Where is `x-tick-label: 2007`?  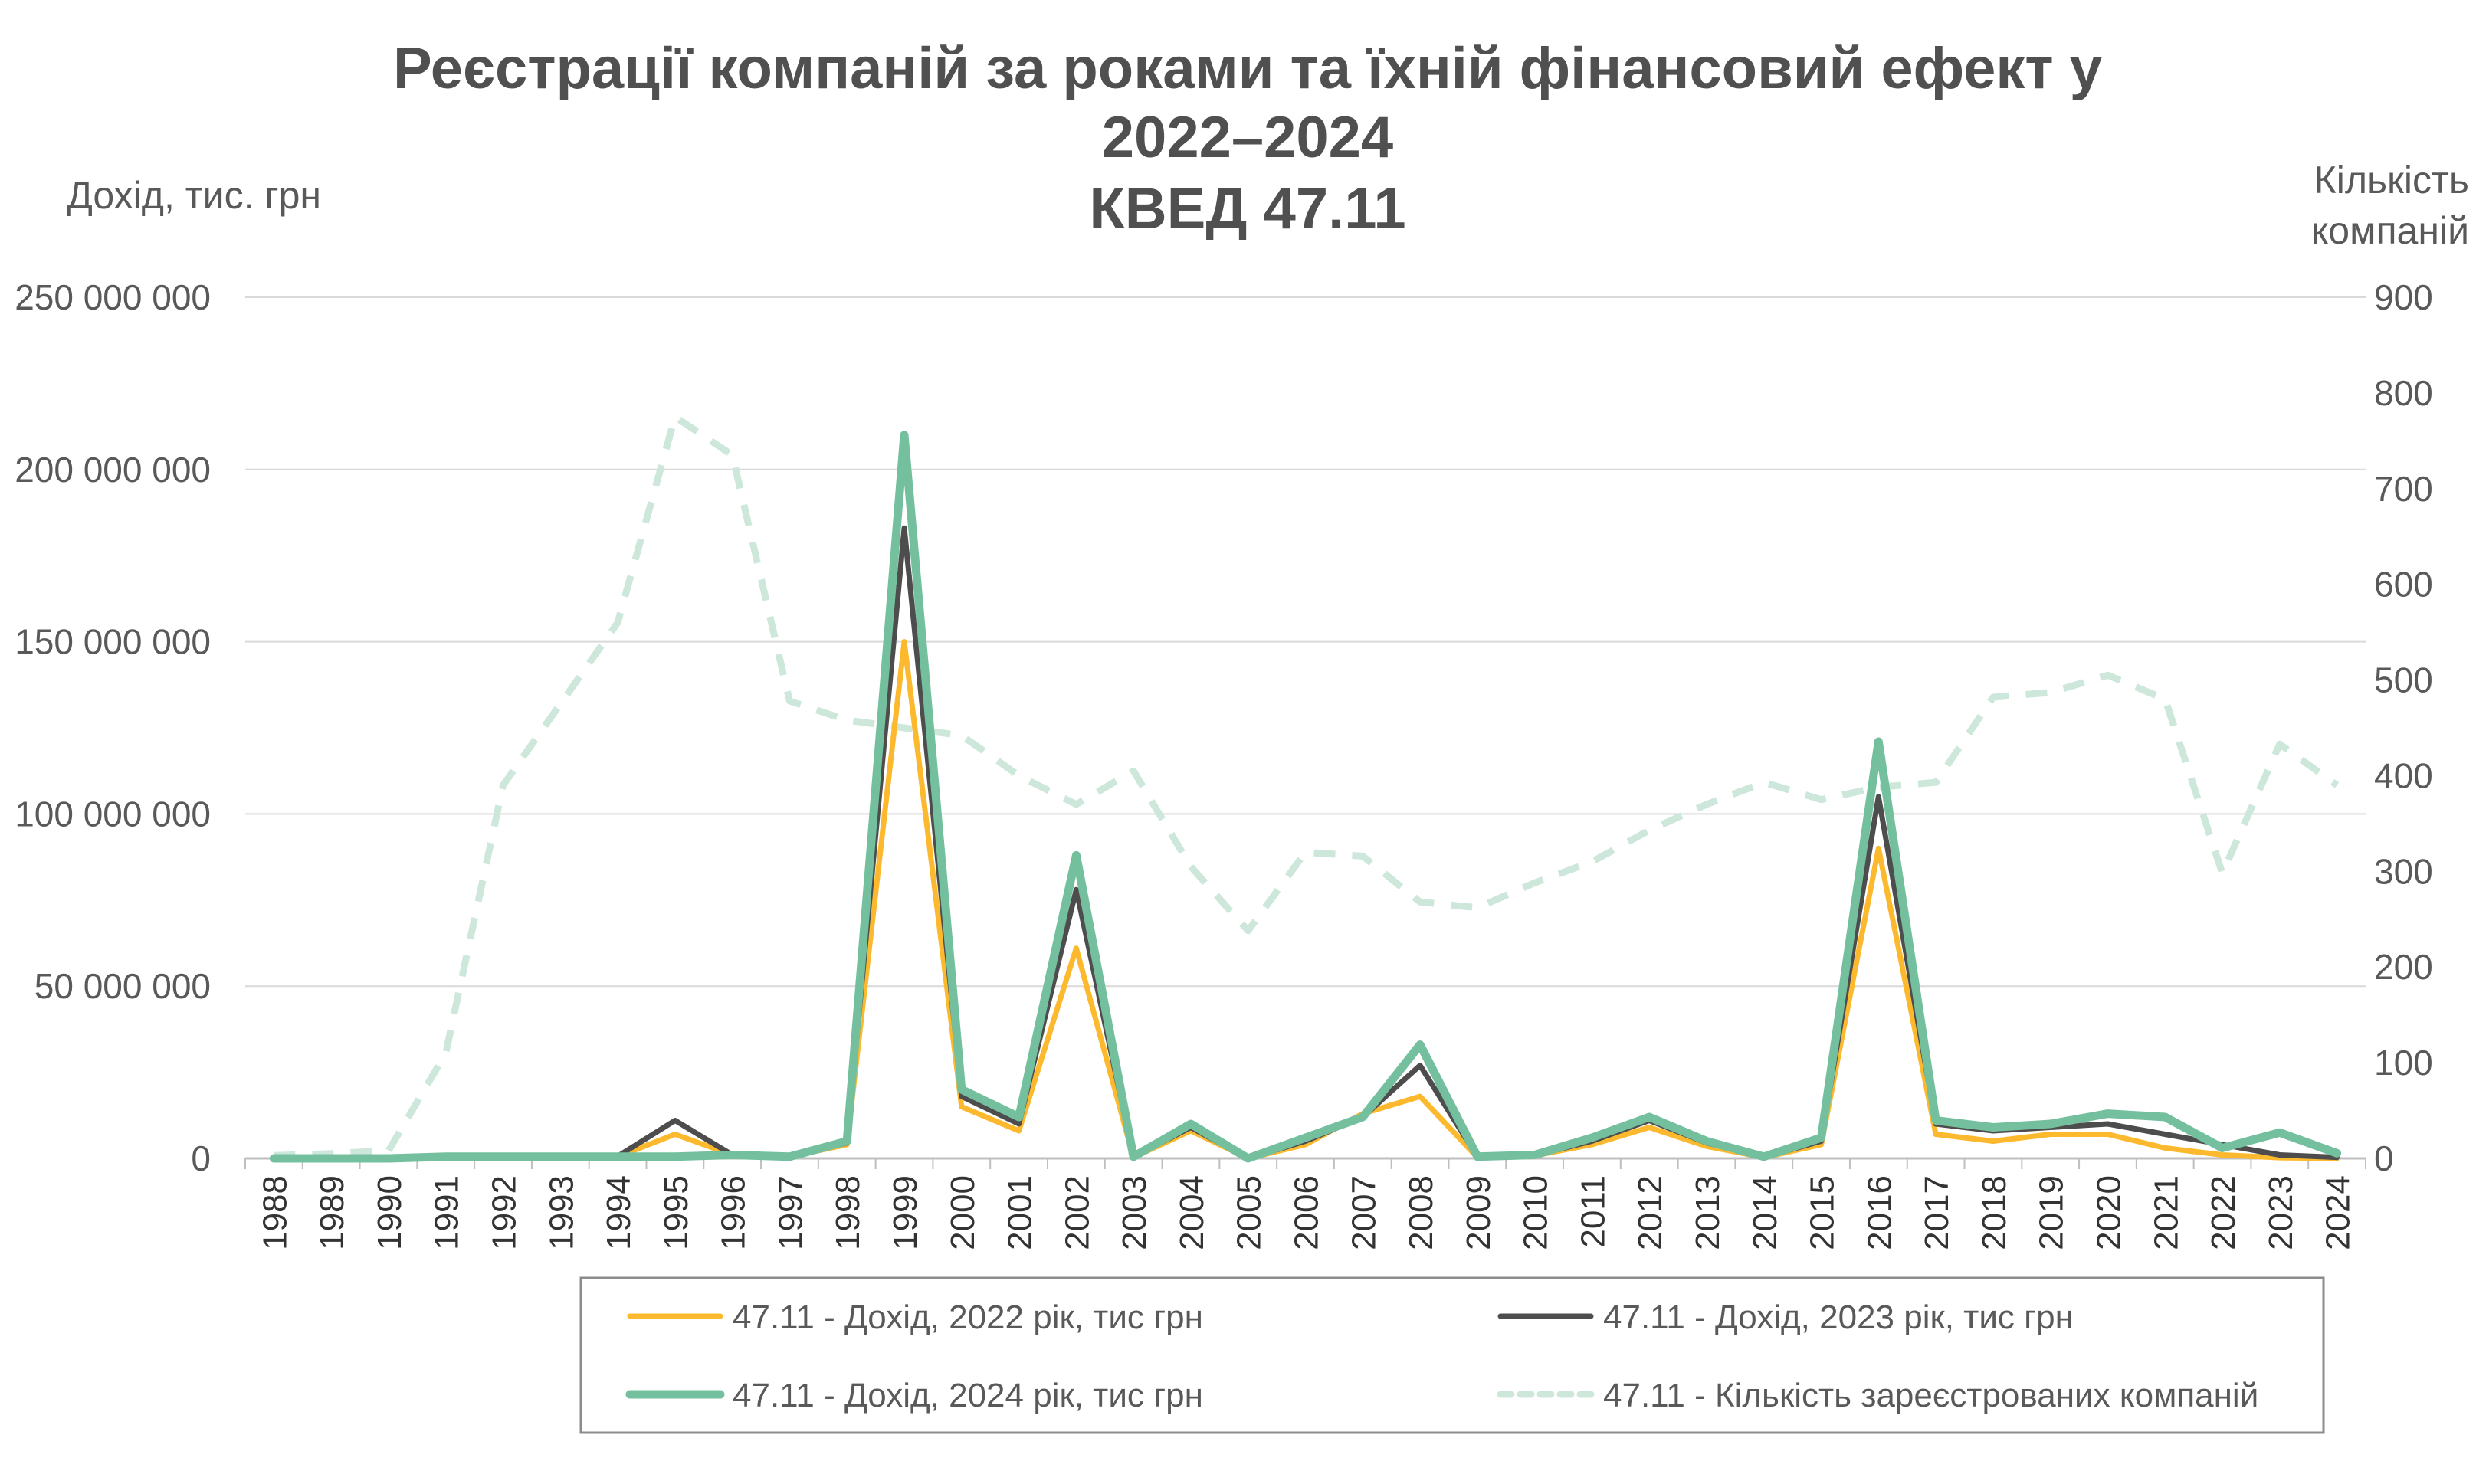 x-tick-label: 2007 is located at coordinates (1363, 1212).